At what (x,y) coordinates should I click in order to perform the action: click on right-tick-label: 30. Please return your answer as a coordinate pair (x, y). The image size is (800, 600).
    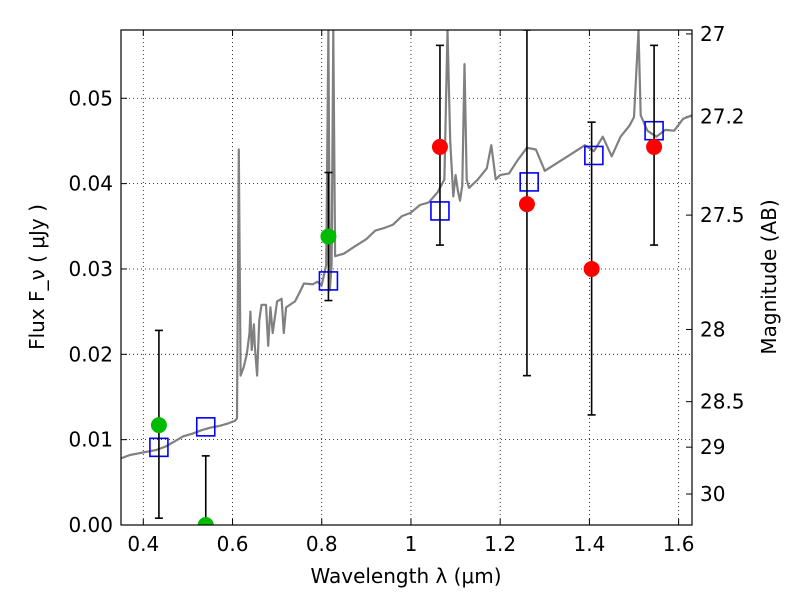
    Looking at the image, I should click on (712, 494).